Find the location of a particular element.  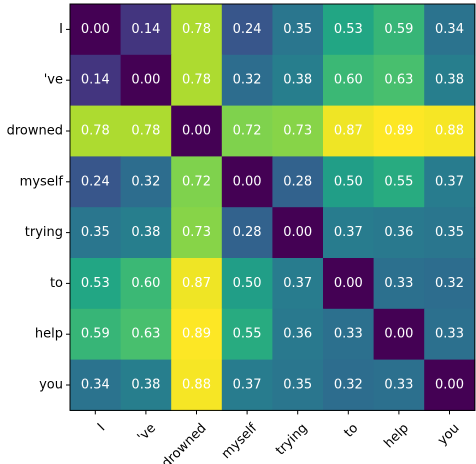

cell-value-label: 0.34 is located at coordinates (95, 385).